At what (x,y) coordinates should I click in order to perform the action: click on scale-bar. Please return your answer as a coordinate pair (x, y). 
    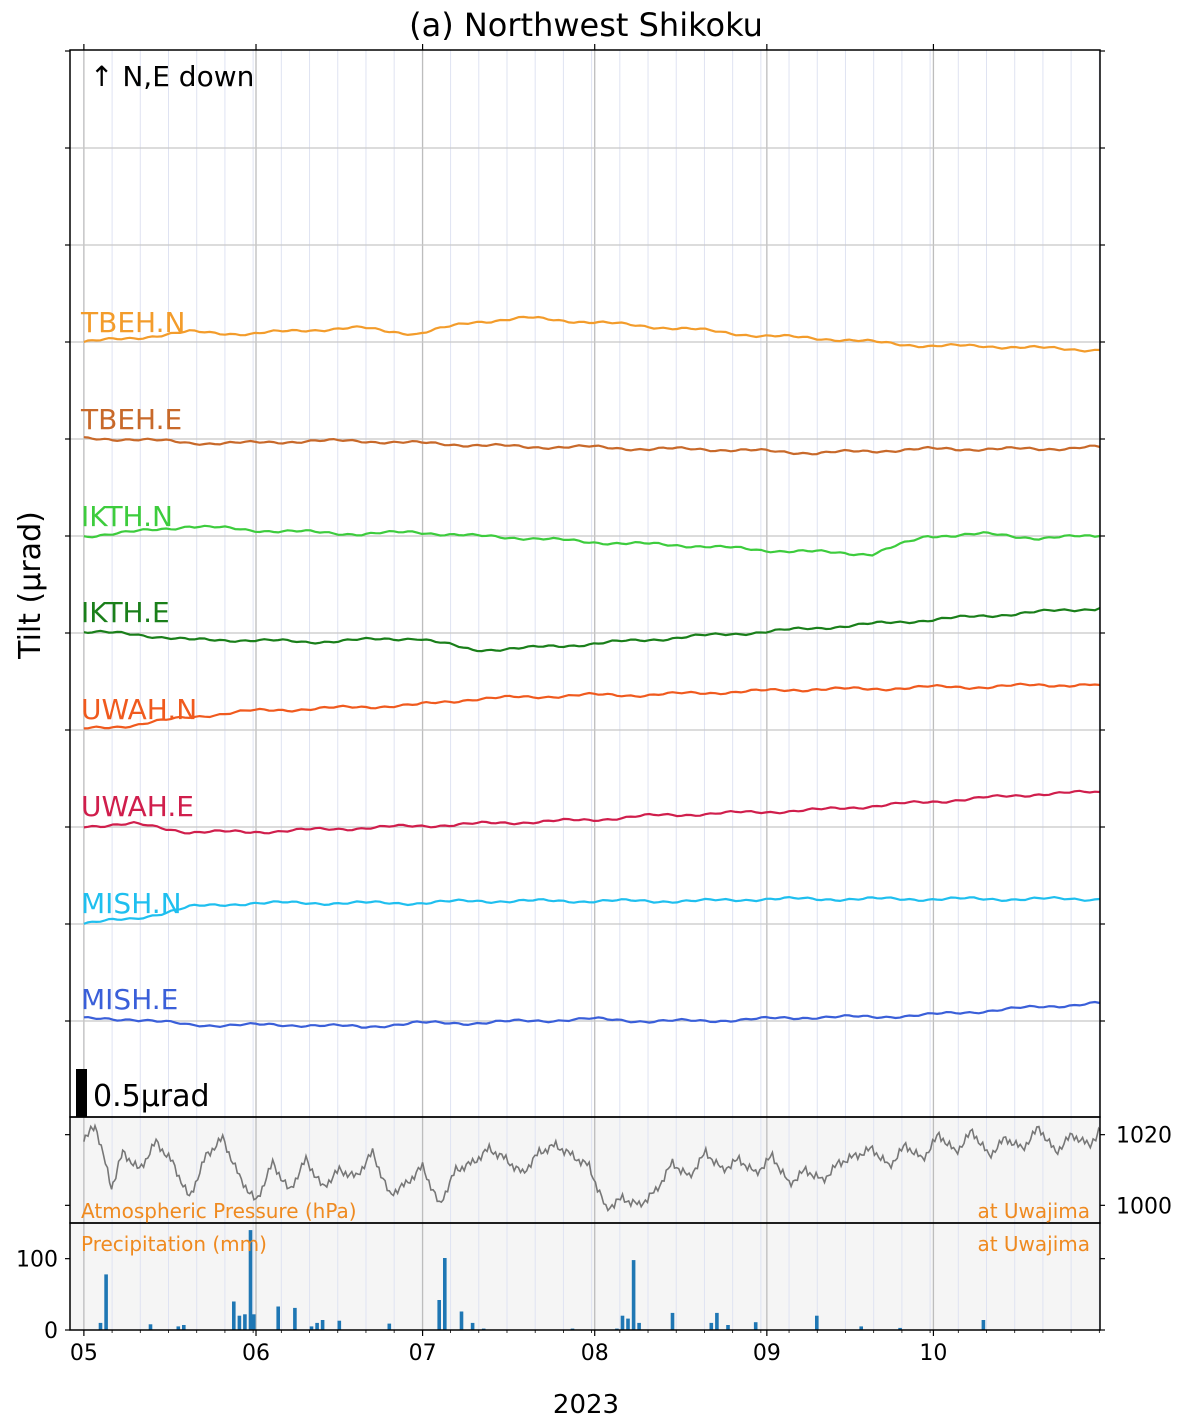
    Looking at the image, I should click on (81, 1093).